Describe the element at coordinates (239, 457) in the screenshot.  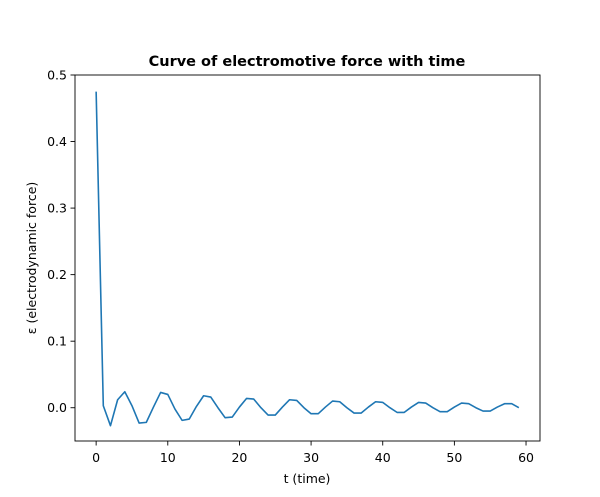
I see `x-tick-label: 20` at that location.